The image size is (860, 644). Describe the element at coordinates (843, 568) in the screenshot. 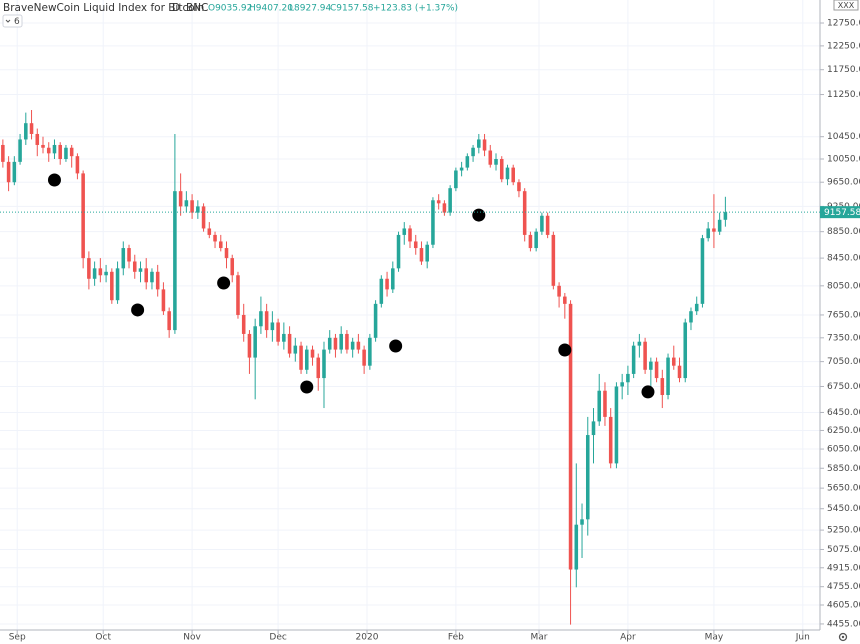

I see `y-tick-label: 4915.00` at that location.